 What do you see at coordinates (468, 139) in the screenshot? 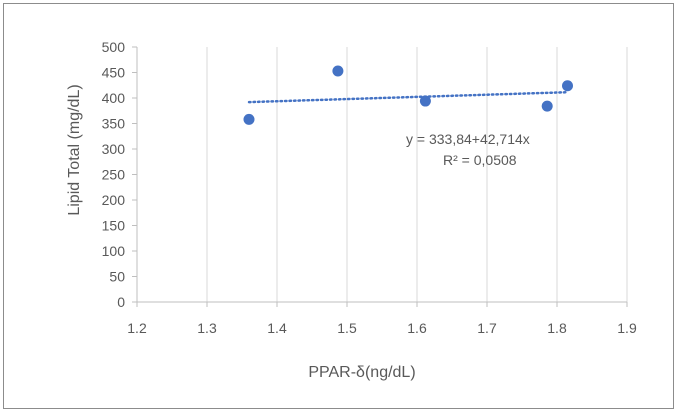
I see `trendline-equation: y = 333,84+42,714x` at bounding box center [468, 139].